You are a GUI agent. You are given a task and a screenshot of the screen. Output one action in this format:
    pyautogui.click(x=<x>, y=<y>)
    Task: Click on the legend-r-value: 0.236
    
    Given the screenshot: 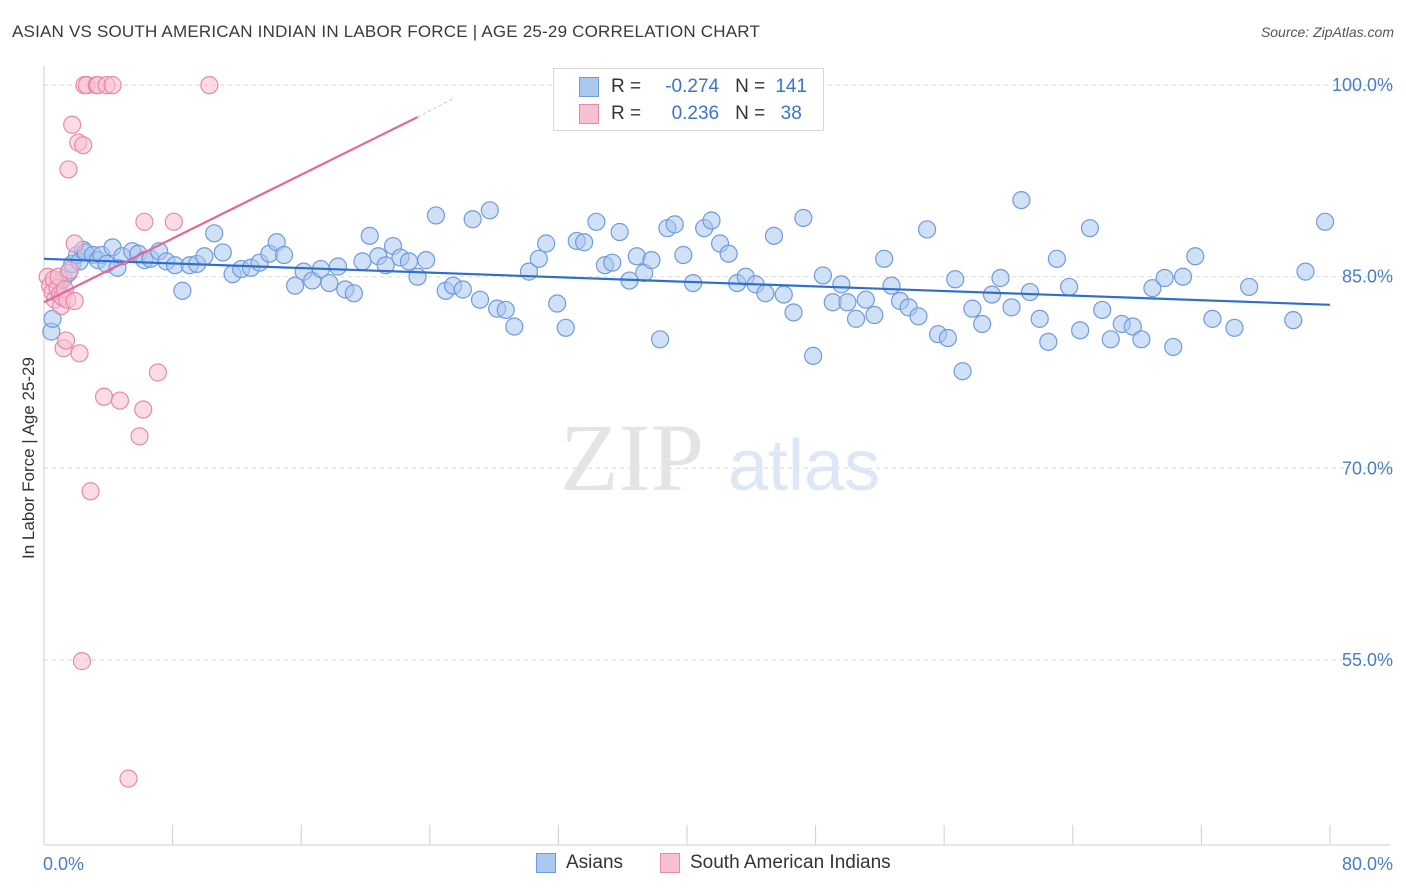 What is the action you would take?
    pyautogui.click(x=695, y=113)
    